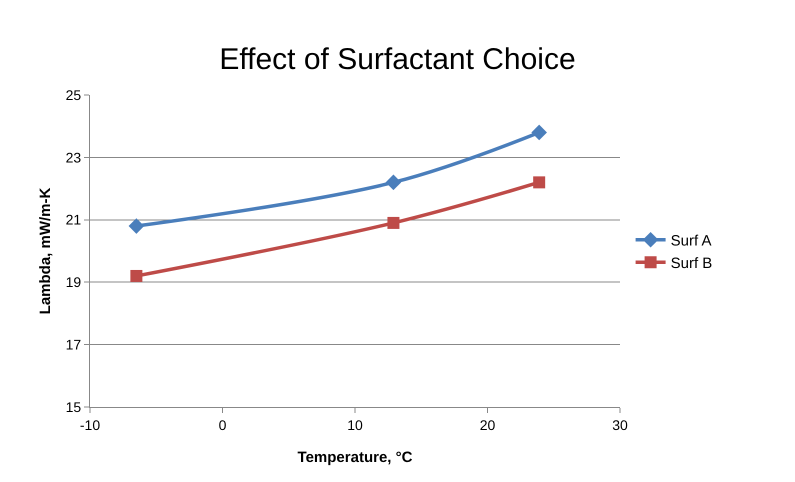 This screenshot has width=795, height=482. What do you see at coordinates (74, 344) in the screenshot?
I see `y-tick-label: 17` at bounding box center [74, 344].